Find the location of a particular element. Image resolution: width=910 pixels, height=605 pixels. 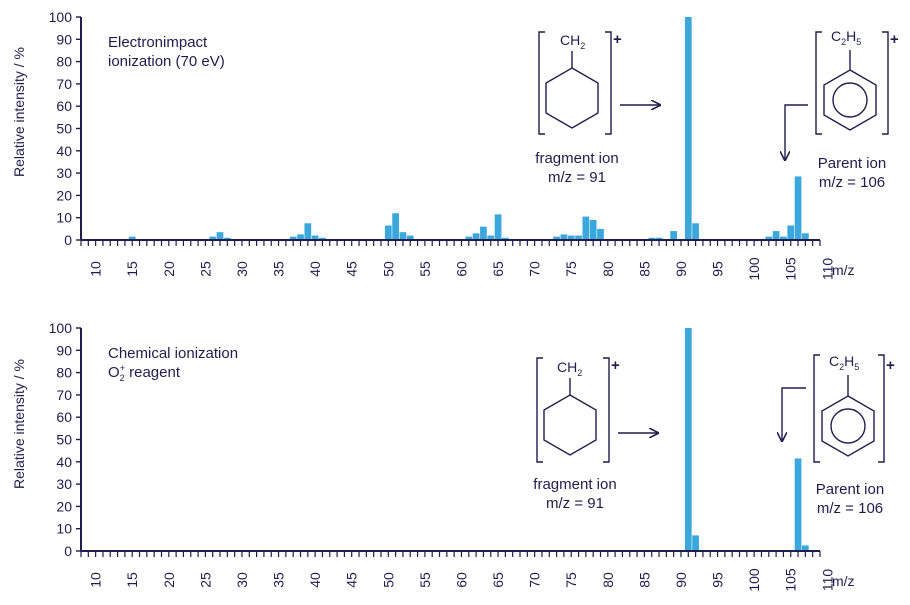

parent-charge: + is located at coordinates (894, 39).